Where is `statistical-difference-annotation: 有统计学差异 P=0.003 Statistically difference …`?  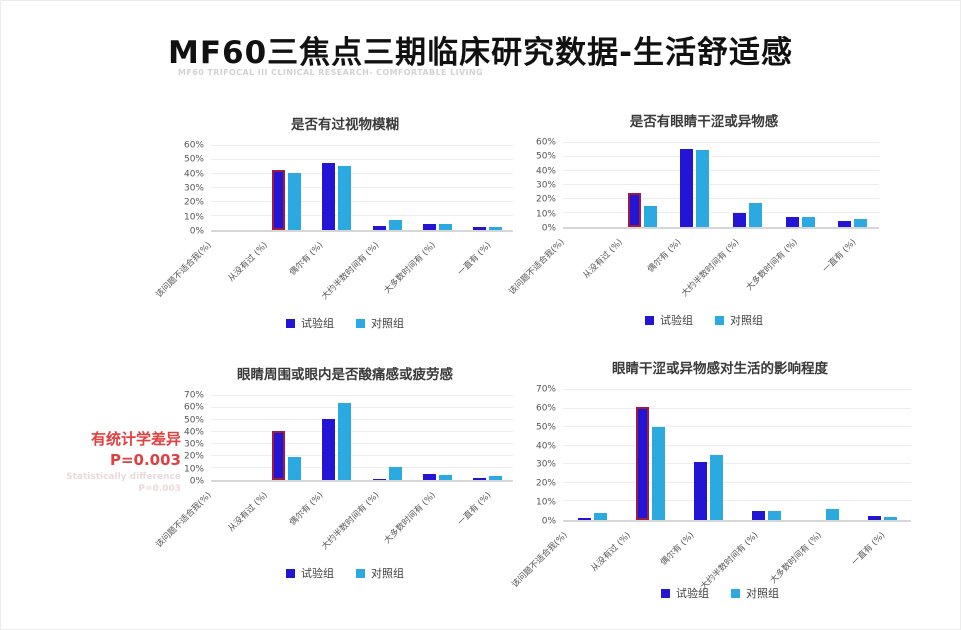
statistical-difference-annotation: 有统计学差异 P=0.003 Statistically difference … is located at coordinates (114, 462).